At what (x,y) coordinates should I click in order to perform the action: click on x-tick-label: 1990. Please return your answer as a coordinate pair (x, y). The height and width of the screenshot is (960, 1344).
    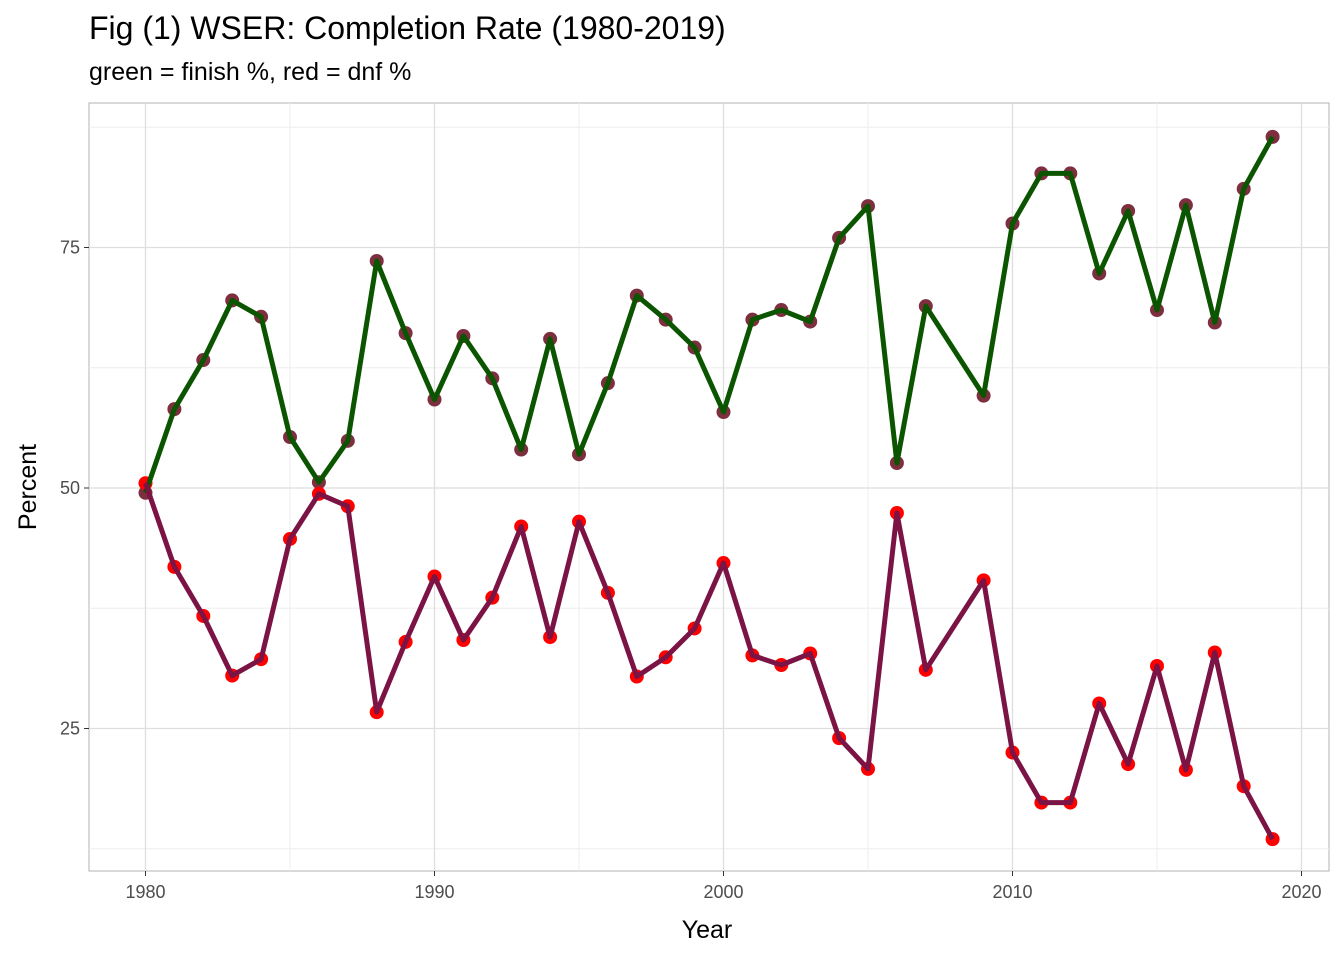
    Looking at the image, I should click on (434, 892).